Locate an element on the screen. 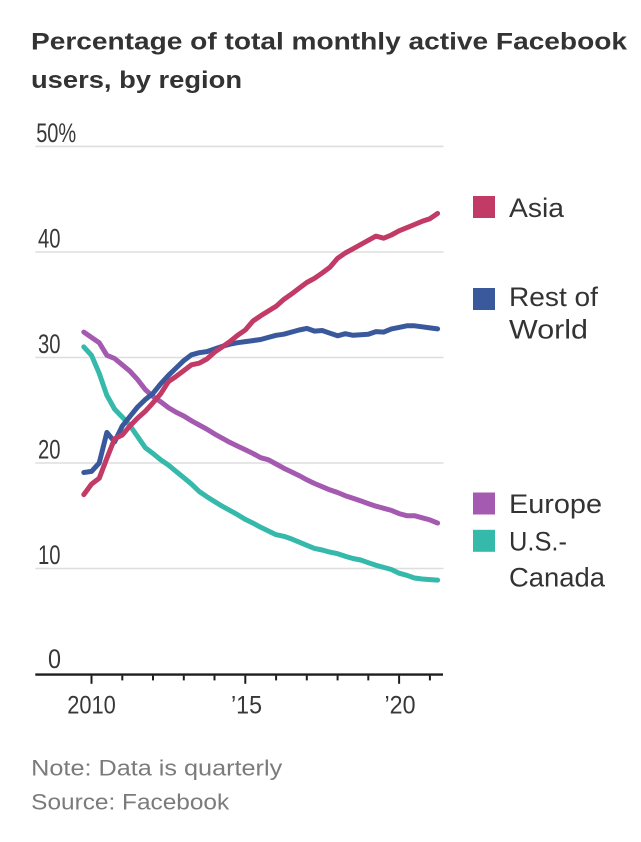 This screenshot has width=641, height=842. svg-text: 30 is located at coordinates (49, 344).